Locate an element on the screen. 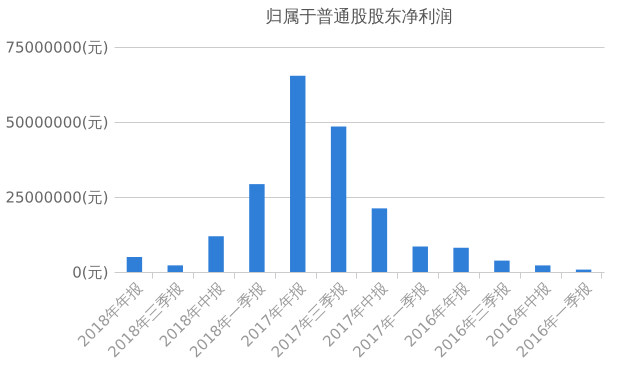 This screenshot has height=372, width=623. y-tick-label: 25000000(元) is located at coordinates (56, 197).